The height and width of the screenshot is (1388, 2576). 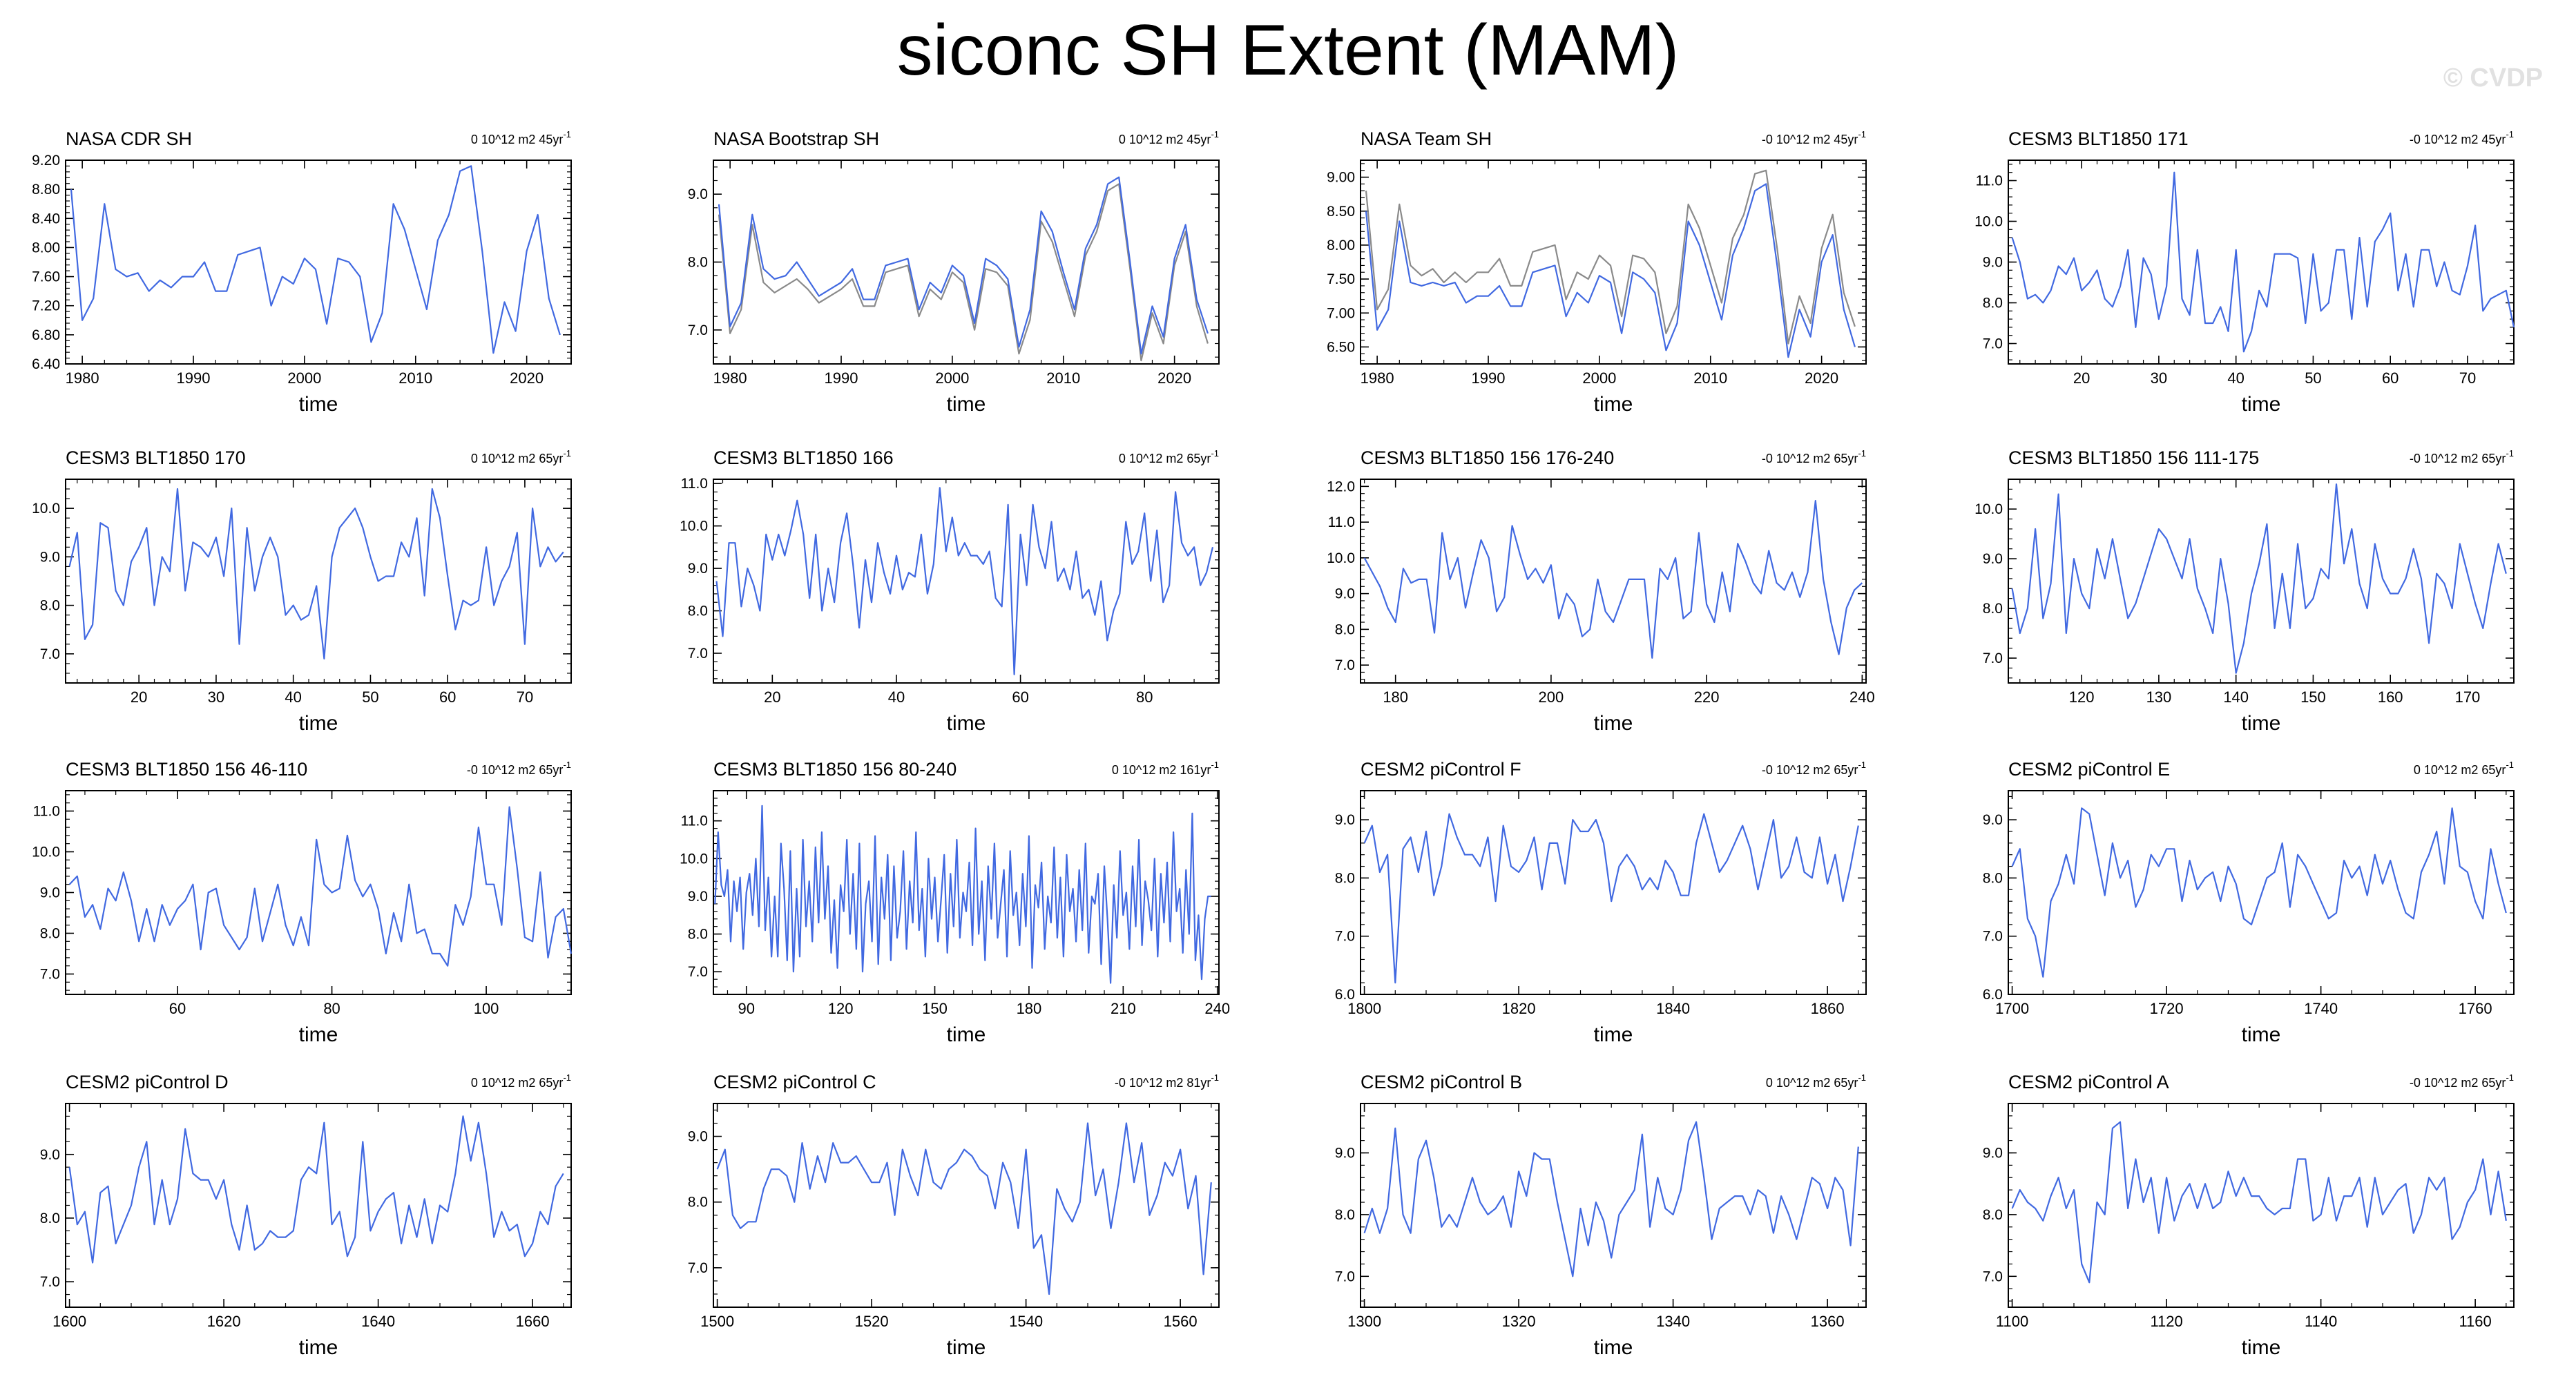 What do you see at coordinates (896, 697) in the screenshot?
I see `x-tick-label: 40` at bounding box center [896, 697].